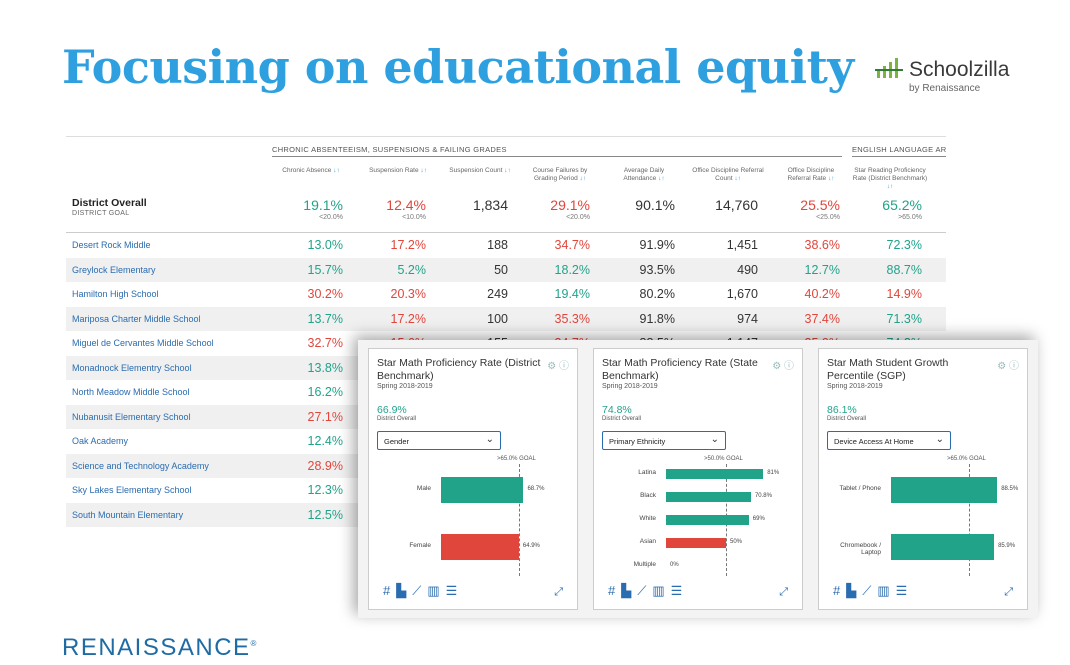  What do you see at coordinates (480, 170) in the screenshot?
I see `col-header: Suspension Count ↓↑` at bounding box center [480, 170].